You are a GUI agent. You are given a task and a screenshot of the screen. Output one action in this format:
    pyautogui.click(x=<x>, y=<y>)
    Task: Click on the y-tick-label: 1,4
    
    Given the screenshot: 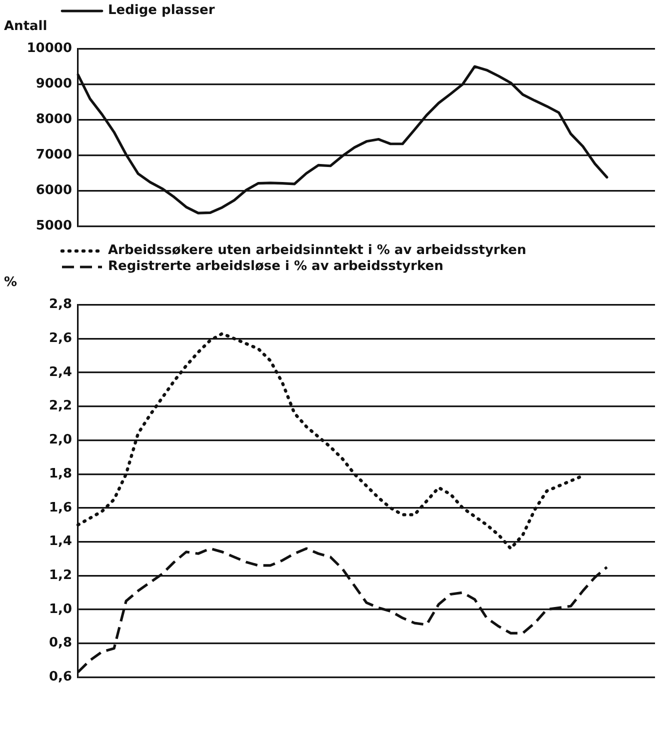 What is the action you would take?
    pyautogui.click(x=60, y=542)
    